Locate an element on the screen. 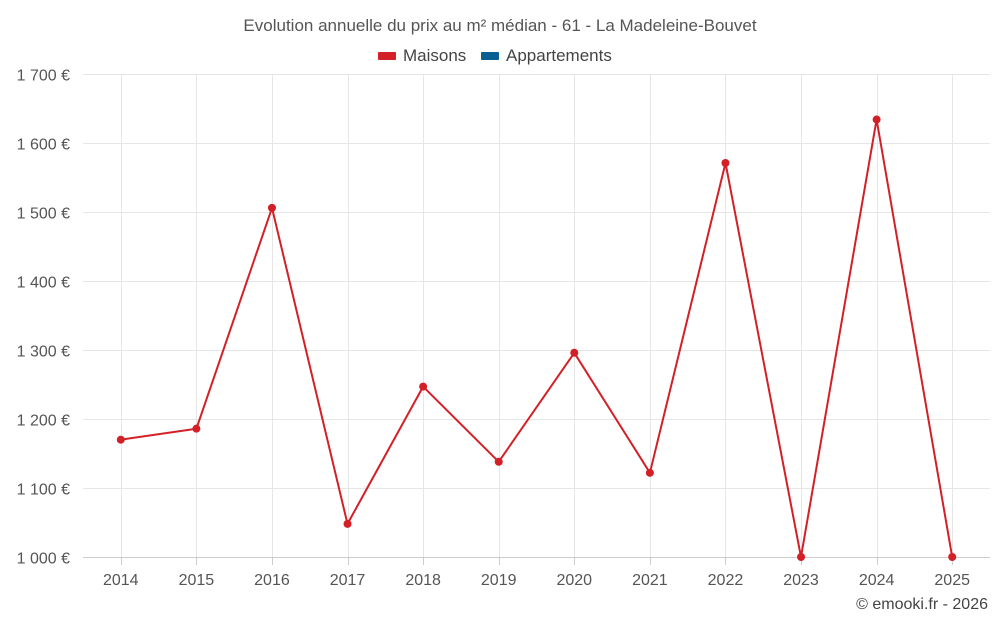 This screenshot has height=625, width=1000. y-tick-label: 1 400 € is located at coordinates (43, 283).